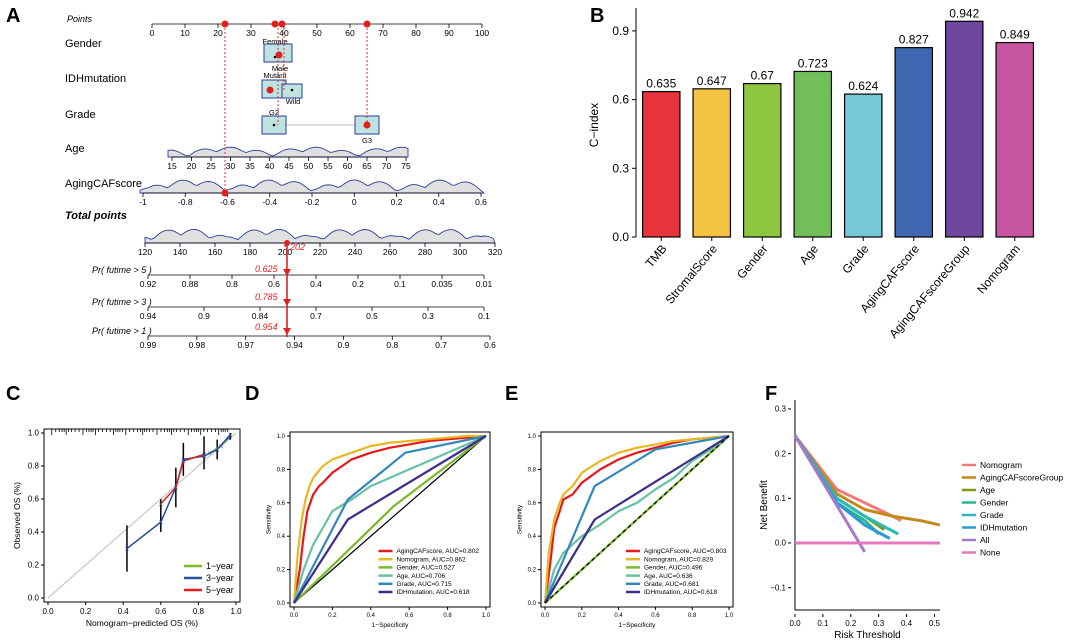 The width and height of the screenshot is (1065, 642). I want to click on panel-label-f: F, so click(771, 394).